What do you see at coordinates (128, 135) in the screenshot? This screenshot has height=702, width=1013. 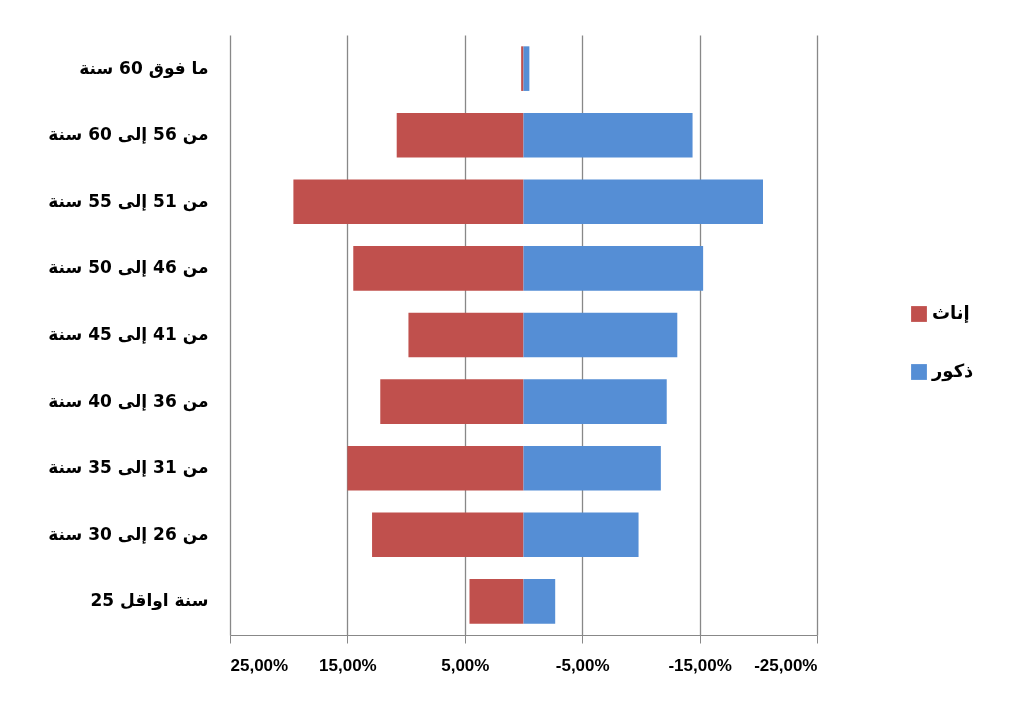 I see `y-tick-label: من 56 إلى 60 سنة` at bounding box center [128, 135].